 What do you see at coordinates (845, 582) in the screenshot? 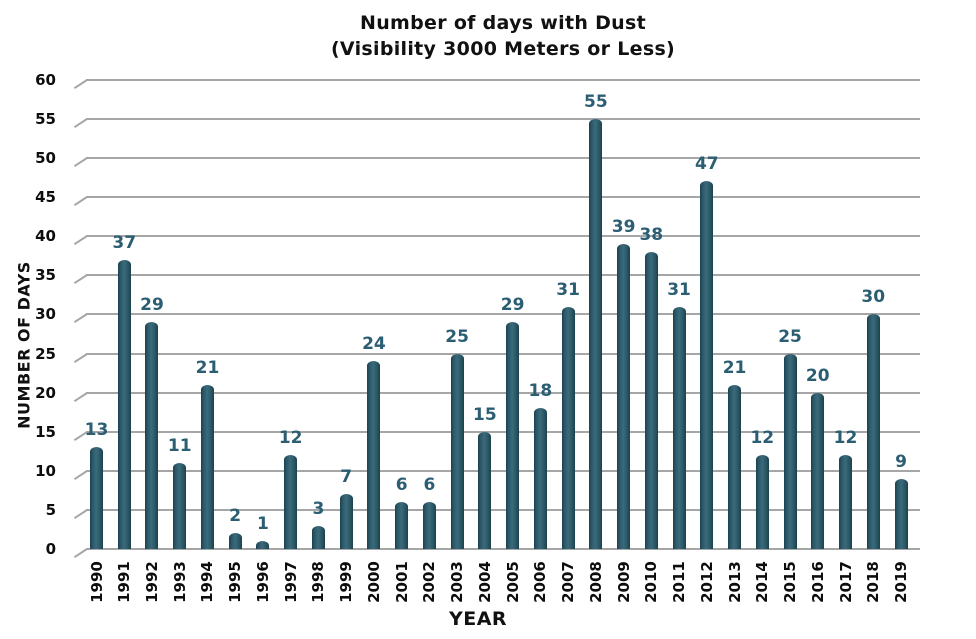
I see `x-tick-label: 2017` at bounding box center [845, 582].